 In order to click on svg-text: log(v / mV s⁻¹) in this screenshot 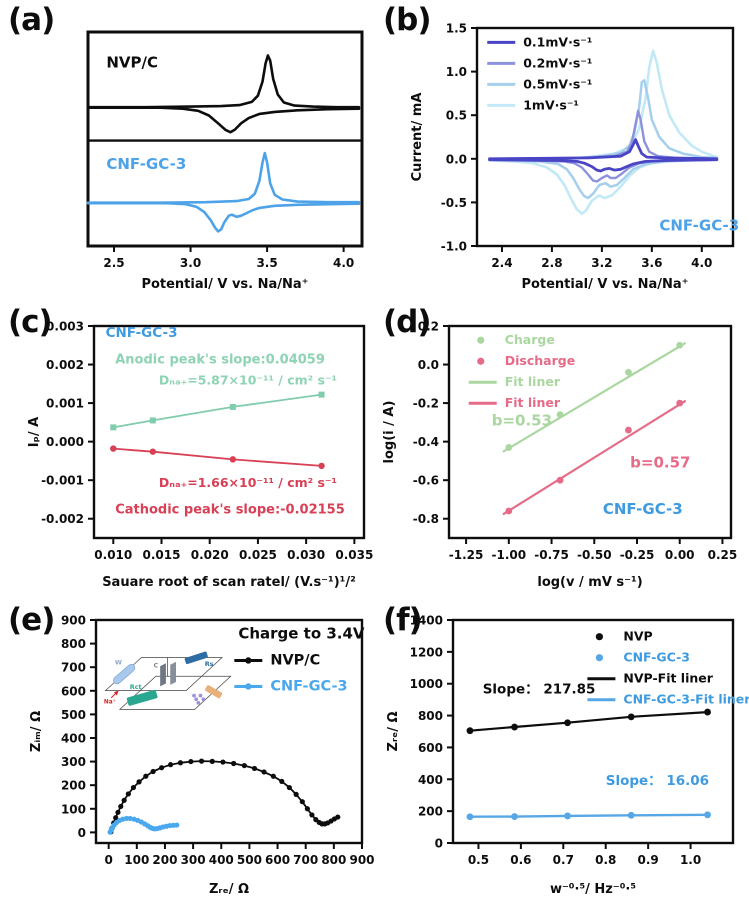, I will do `click(589, 582)`.